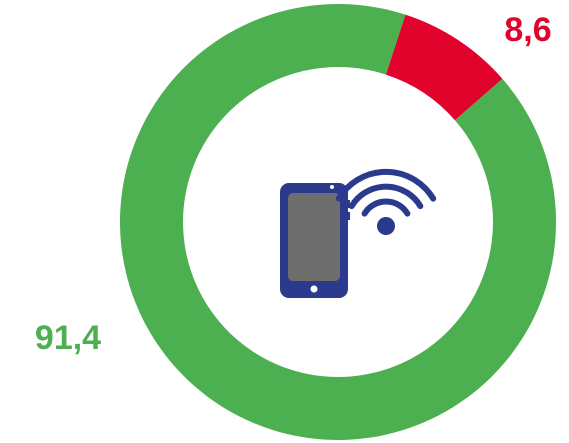  I want to click on phone-icon, so click(315, 240).